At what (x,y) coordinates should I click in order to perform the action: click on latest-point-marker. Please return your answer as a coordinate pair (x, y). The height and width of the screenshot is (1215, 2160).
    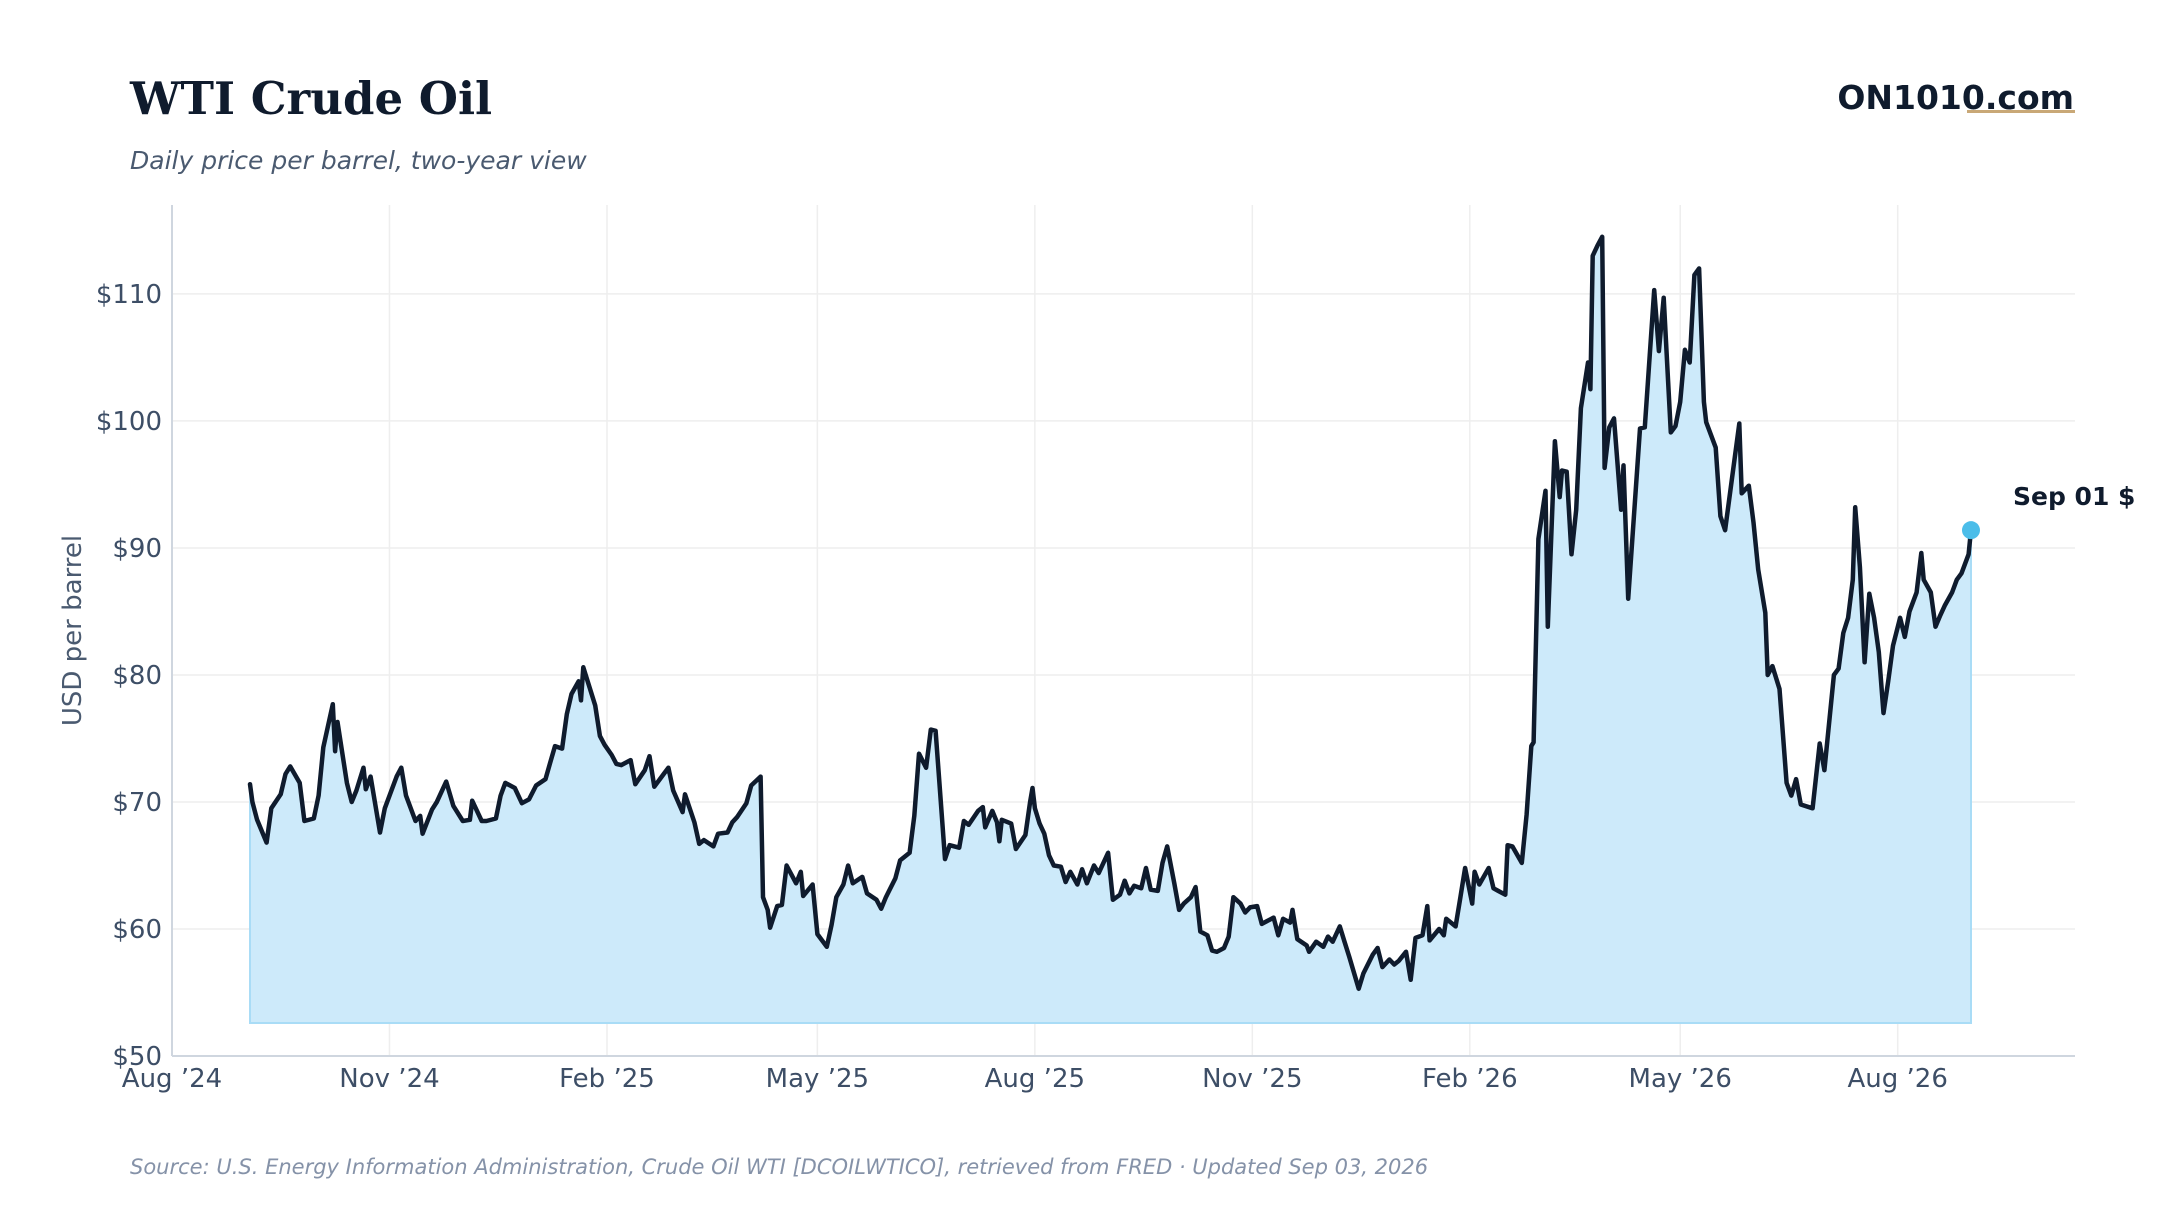
    Looking at the image, I should click on (1970, 530).